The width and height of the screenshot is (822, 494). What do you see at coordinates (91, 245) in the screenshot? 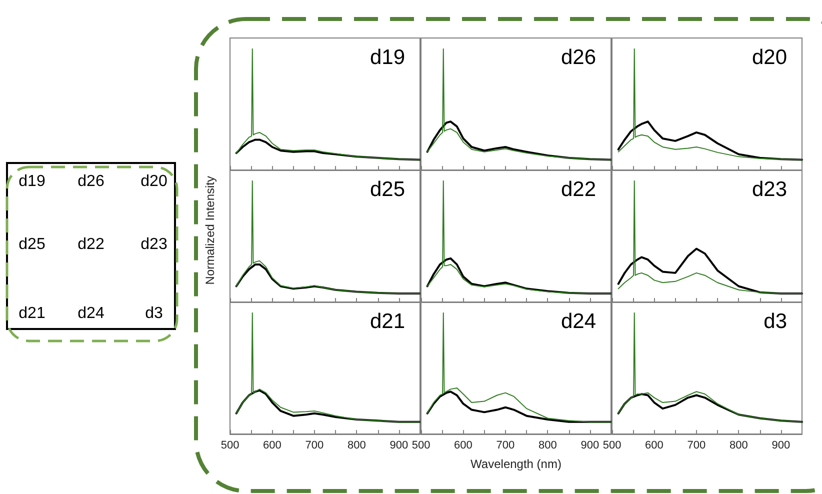
I see `text: d22` at bounding box center [91, 245].